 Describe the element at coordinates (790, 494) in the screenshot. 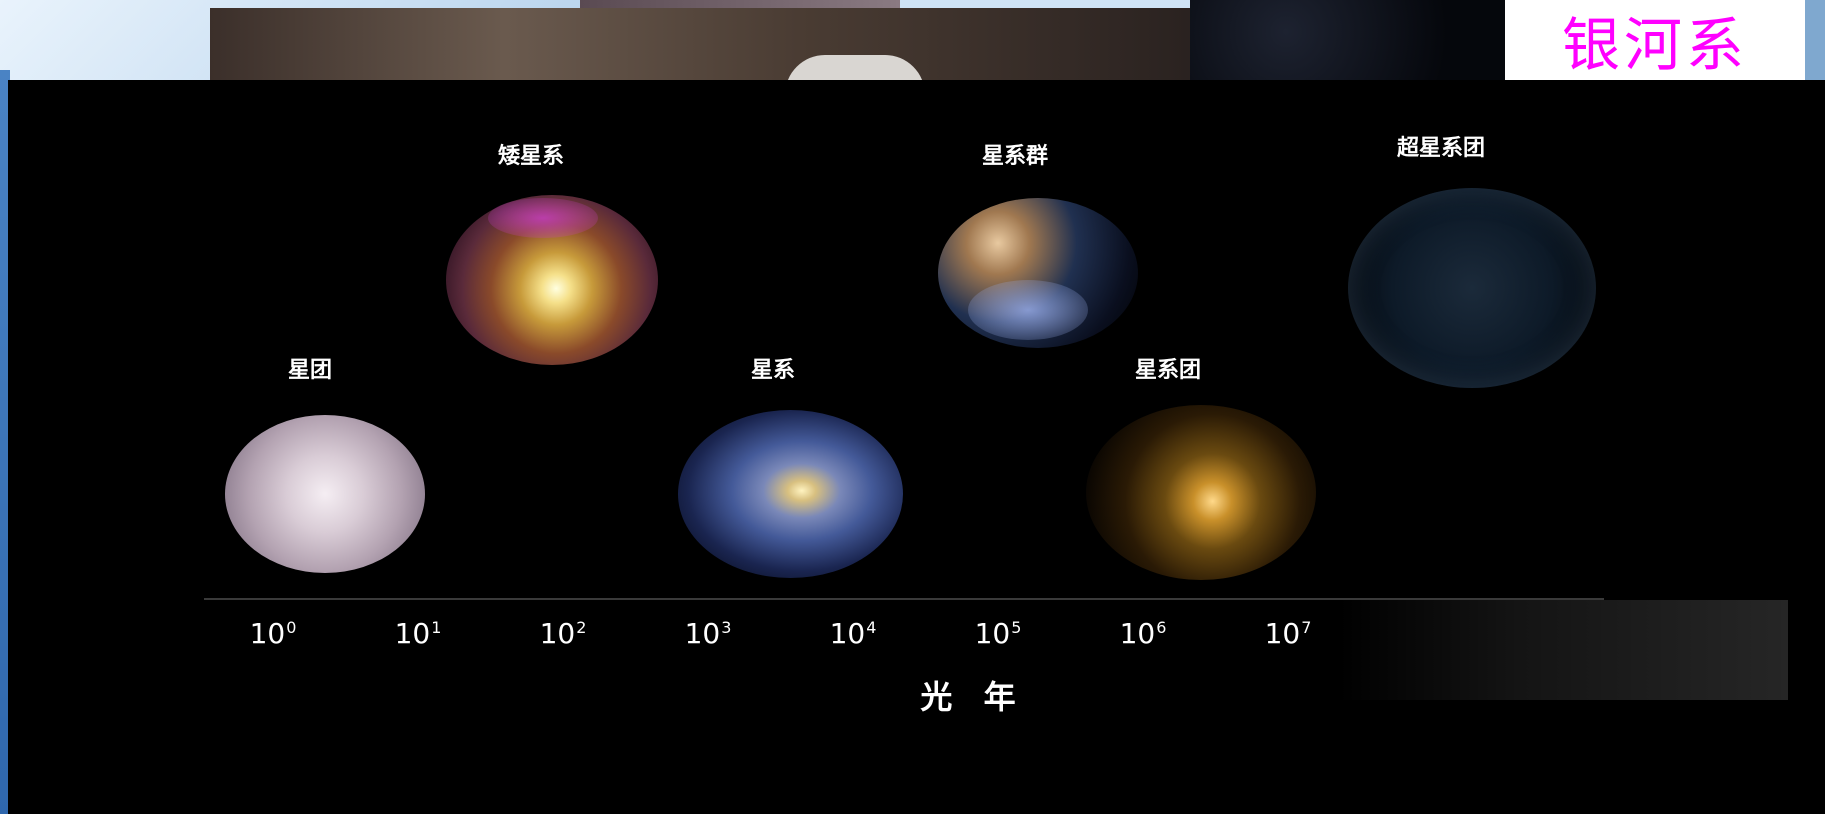

I see `galaxy-image` at that location.